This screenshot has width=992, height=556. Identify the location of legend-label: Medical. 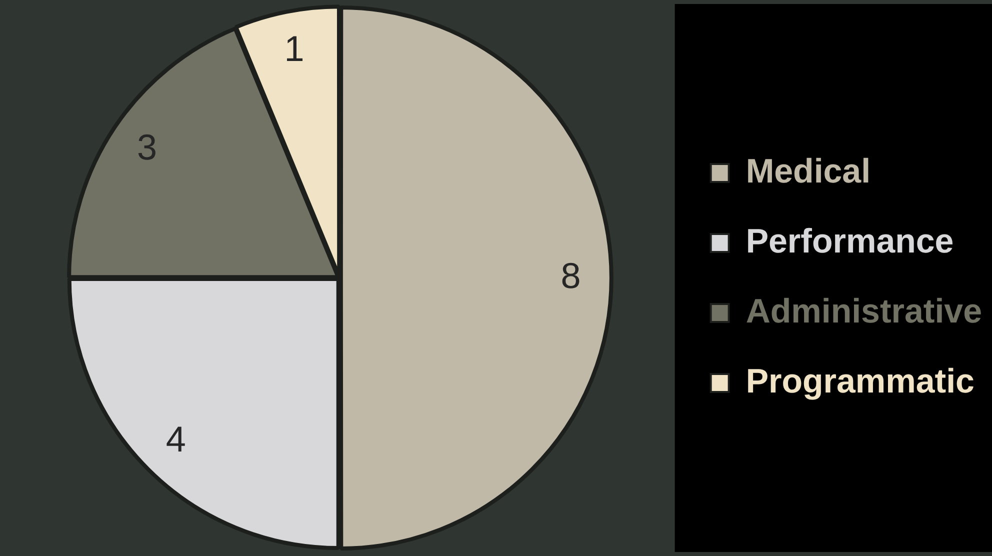
(808, 171).